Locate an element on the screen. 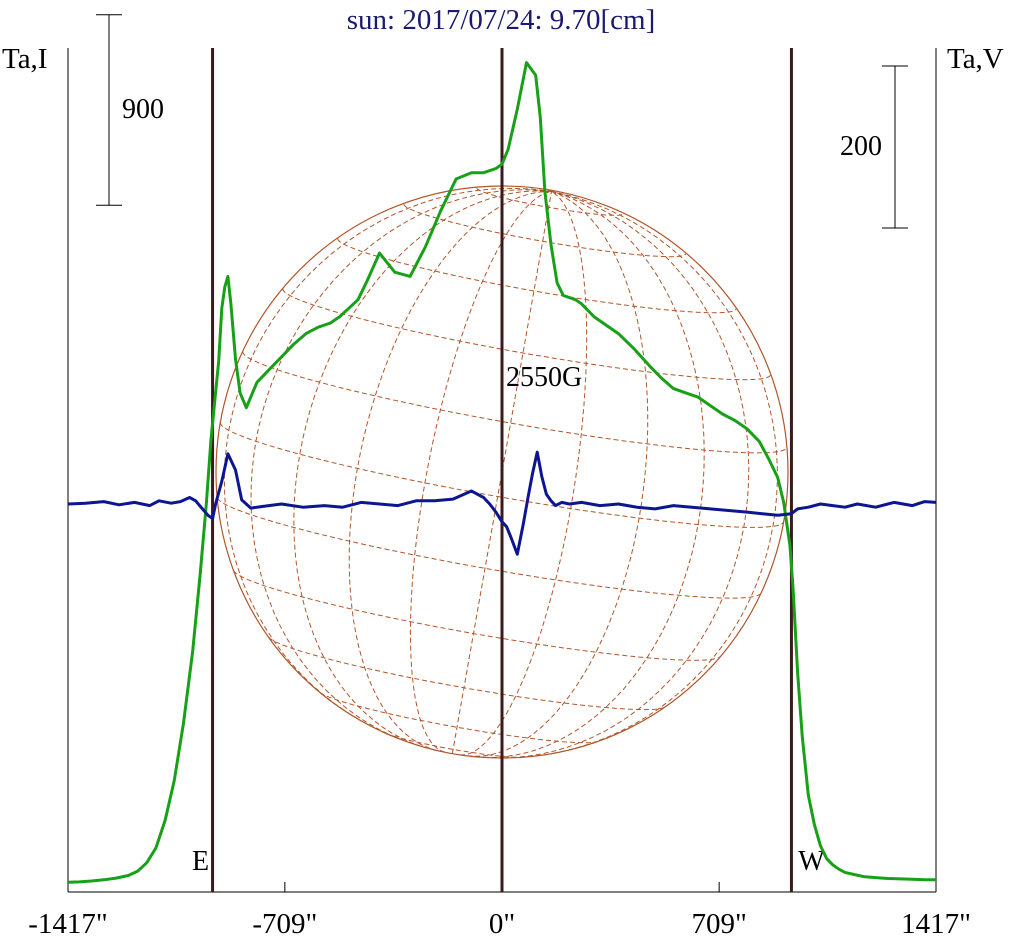 The height and width of the screenshot is (946, 1009). right-axis-label: Ta,V is located at coordinates (975, 59).